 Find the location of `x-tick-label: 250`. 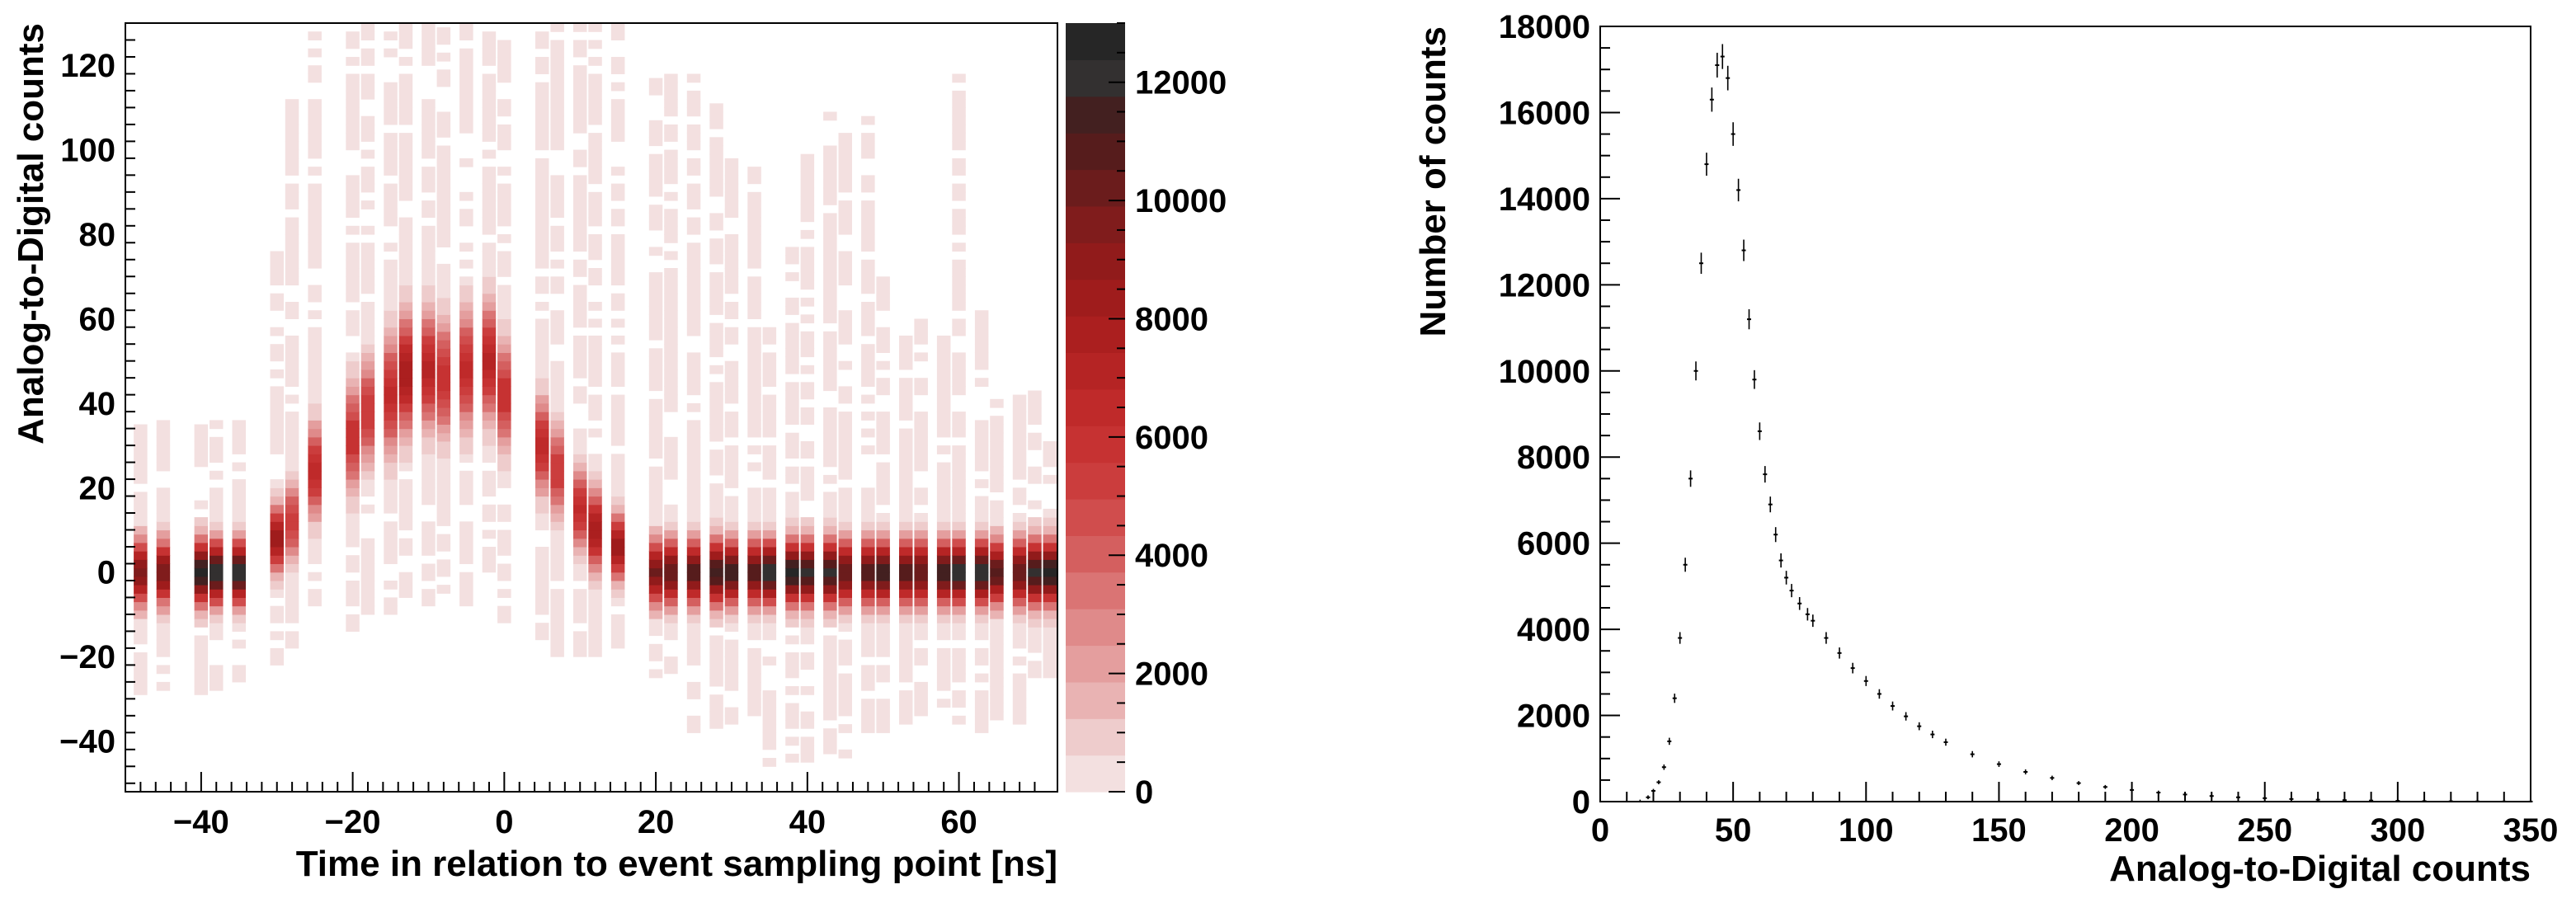

x-tick-label: 250 is located at coordinates (2264, 830).